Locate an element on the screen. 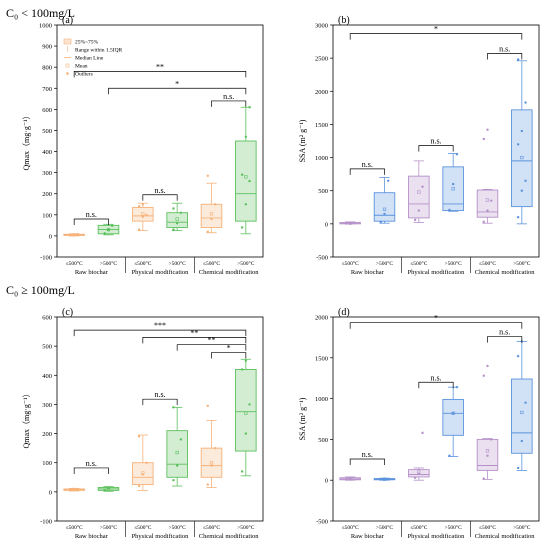 This screenshot has height=559, width=550. y-tick-label: 900 is located at coordinates (47, 47).